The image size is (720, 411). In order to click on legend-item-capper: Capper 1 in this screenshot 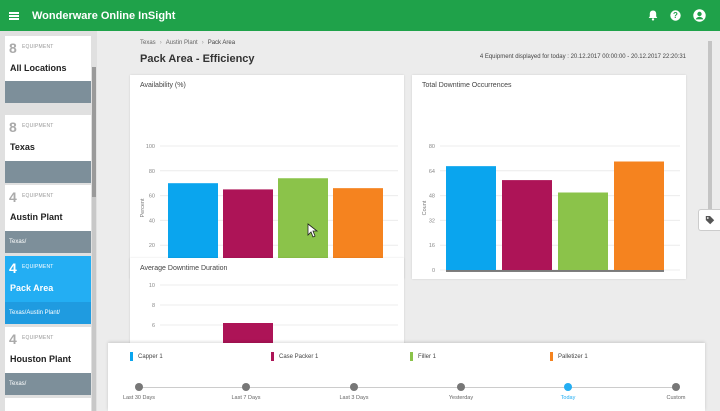, I will do `click(146, 356)`.